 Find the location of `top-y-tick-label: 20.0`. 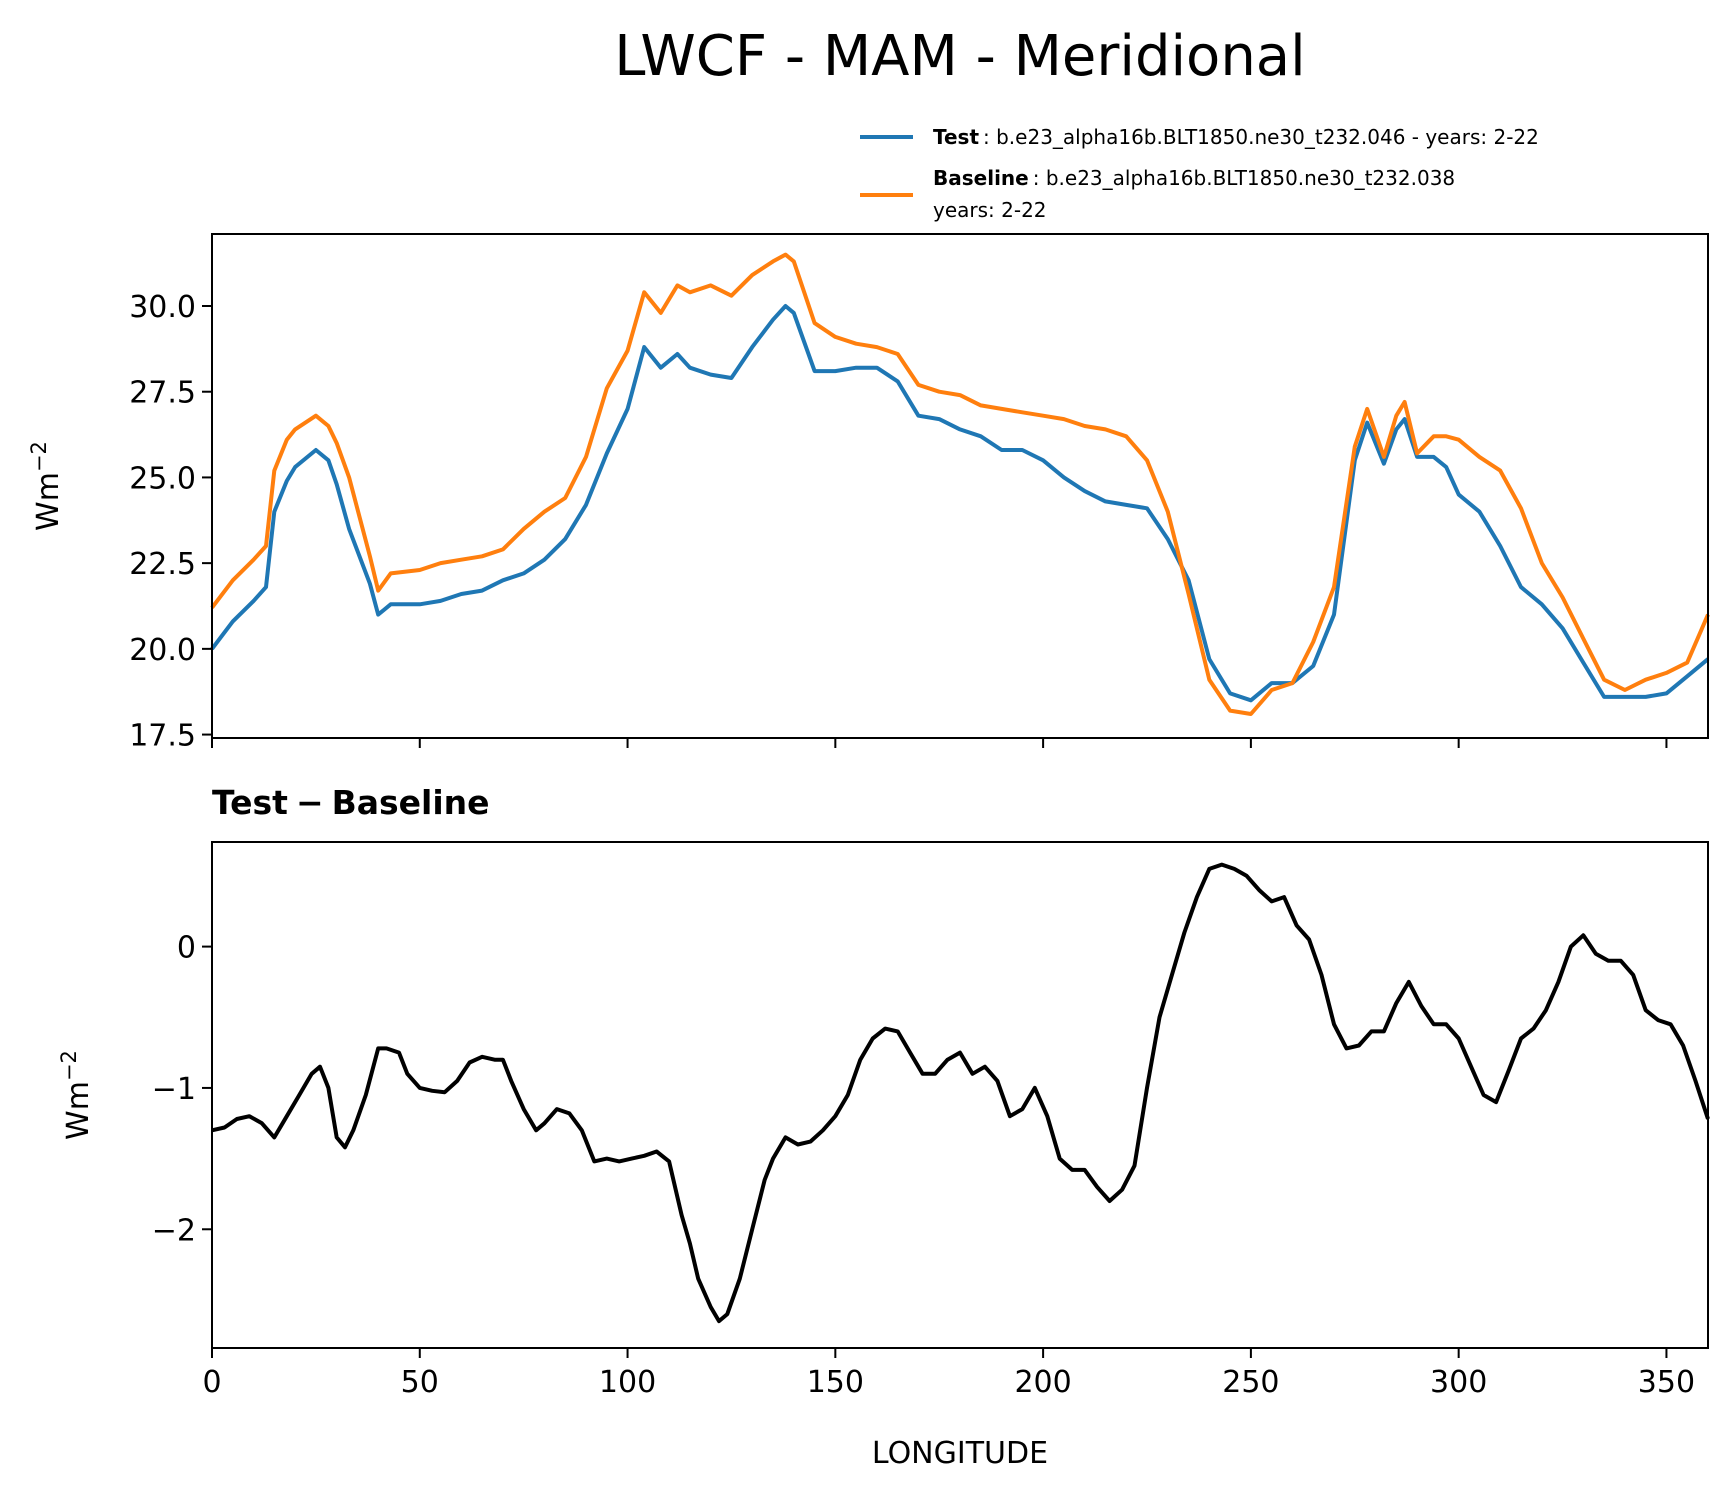

top-y-tick-label: 20.0 is located at coordinates (162, 650).